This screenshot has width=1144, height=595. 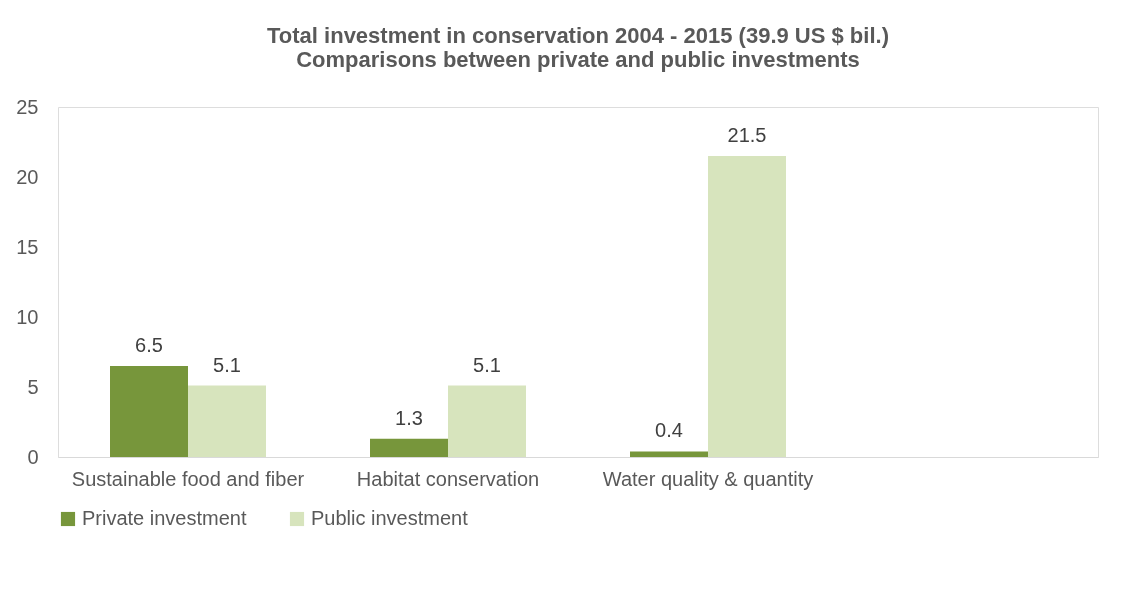 What do you see at coordinates (188, 478) in the screenshot?
I see `x-tick-label: Sustainable food and fiber` at bounding box center [188, 478].